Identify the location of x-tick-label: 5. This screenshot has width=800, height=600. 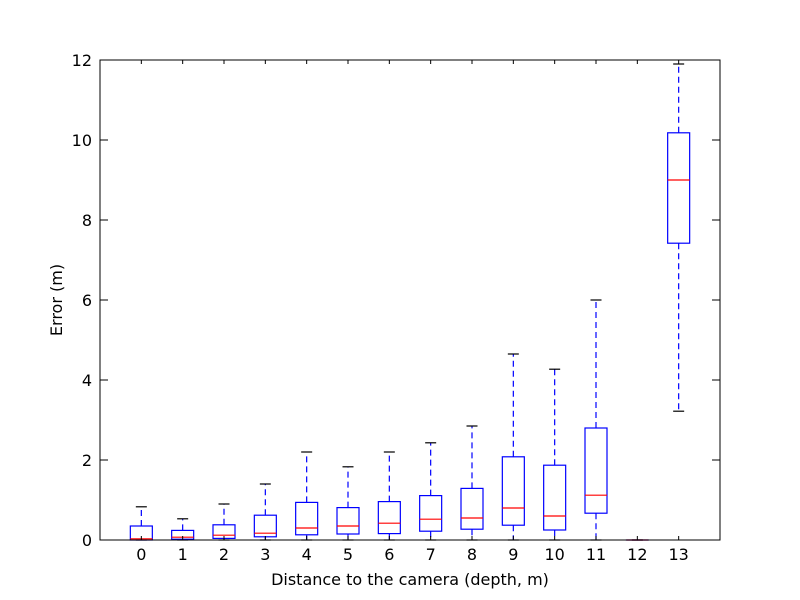
(348, 554).